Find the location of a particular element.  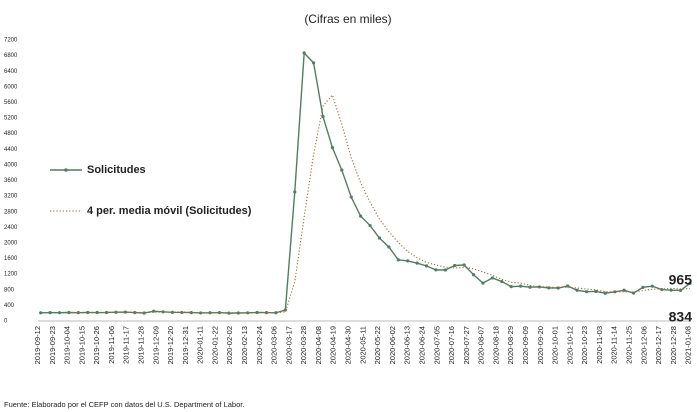

x-tick-label: 2020-10-23 is located at coordinates (584, 345).